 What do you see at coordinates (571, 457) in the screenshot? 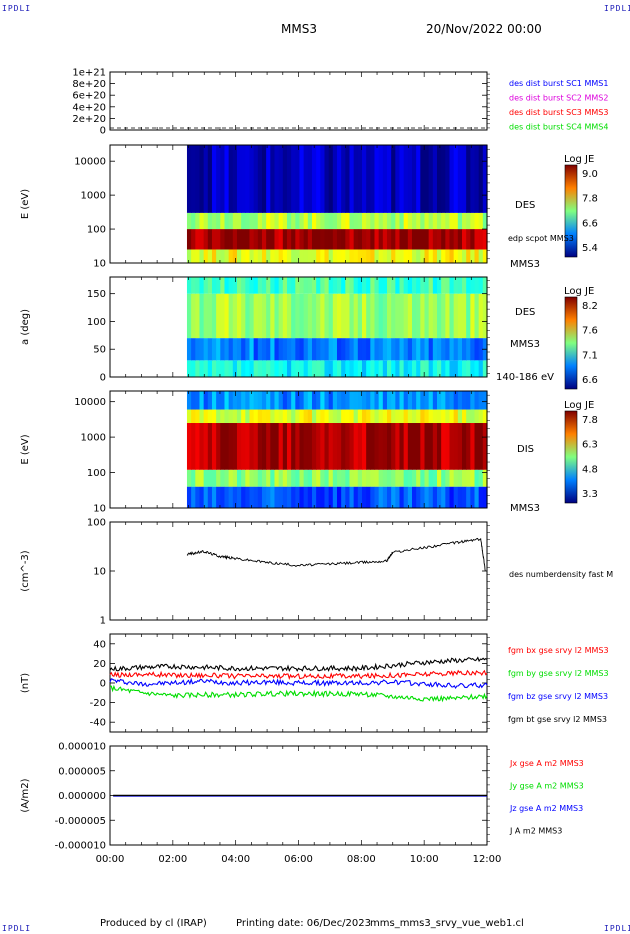
I see `p4-colorbar` at bounding box center [571, 457].